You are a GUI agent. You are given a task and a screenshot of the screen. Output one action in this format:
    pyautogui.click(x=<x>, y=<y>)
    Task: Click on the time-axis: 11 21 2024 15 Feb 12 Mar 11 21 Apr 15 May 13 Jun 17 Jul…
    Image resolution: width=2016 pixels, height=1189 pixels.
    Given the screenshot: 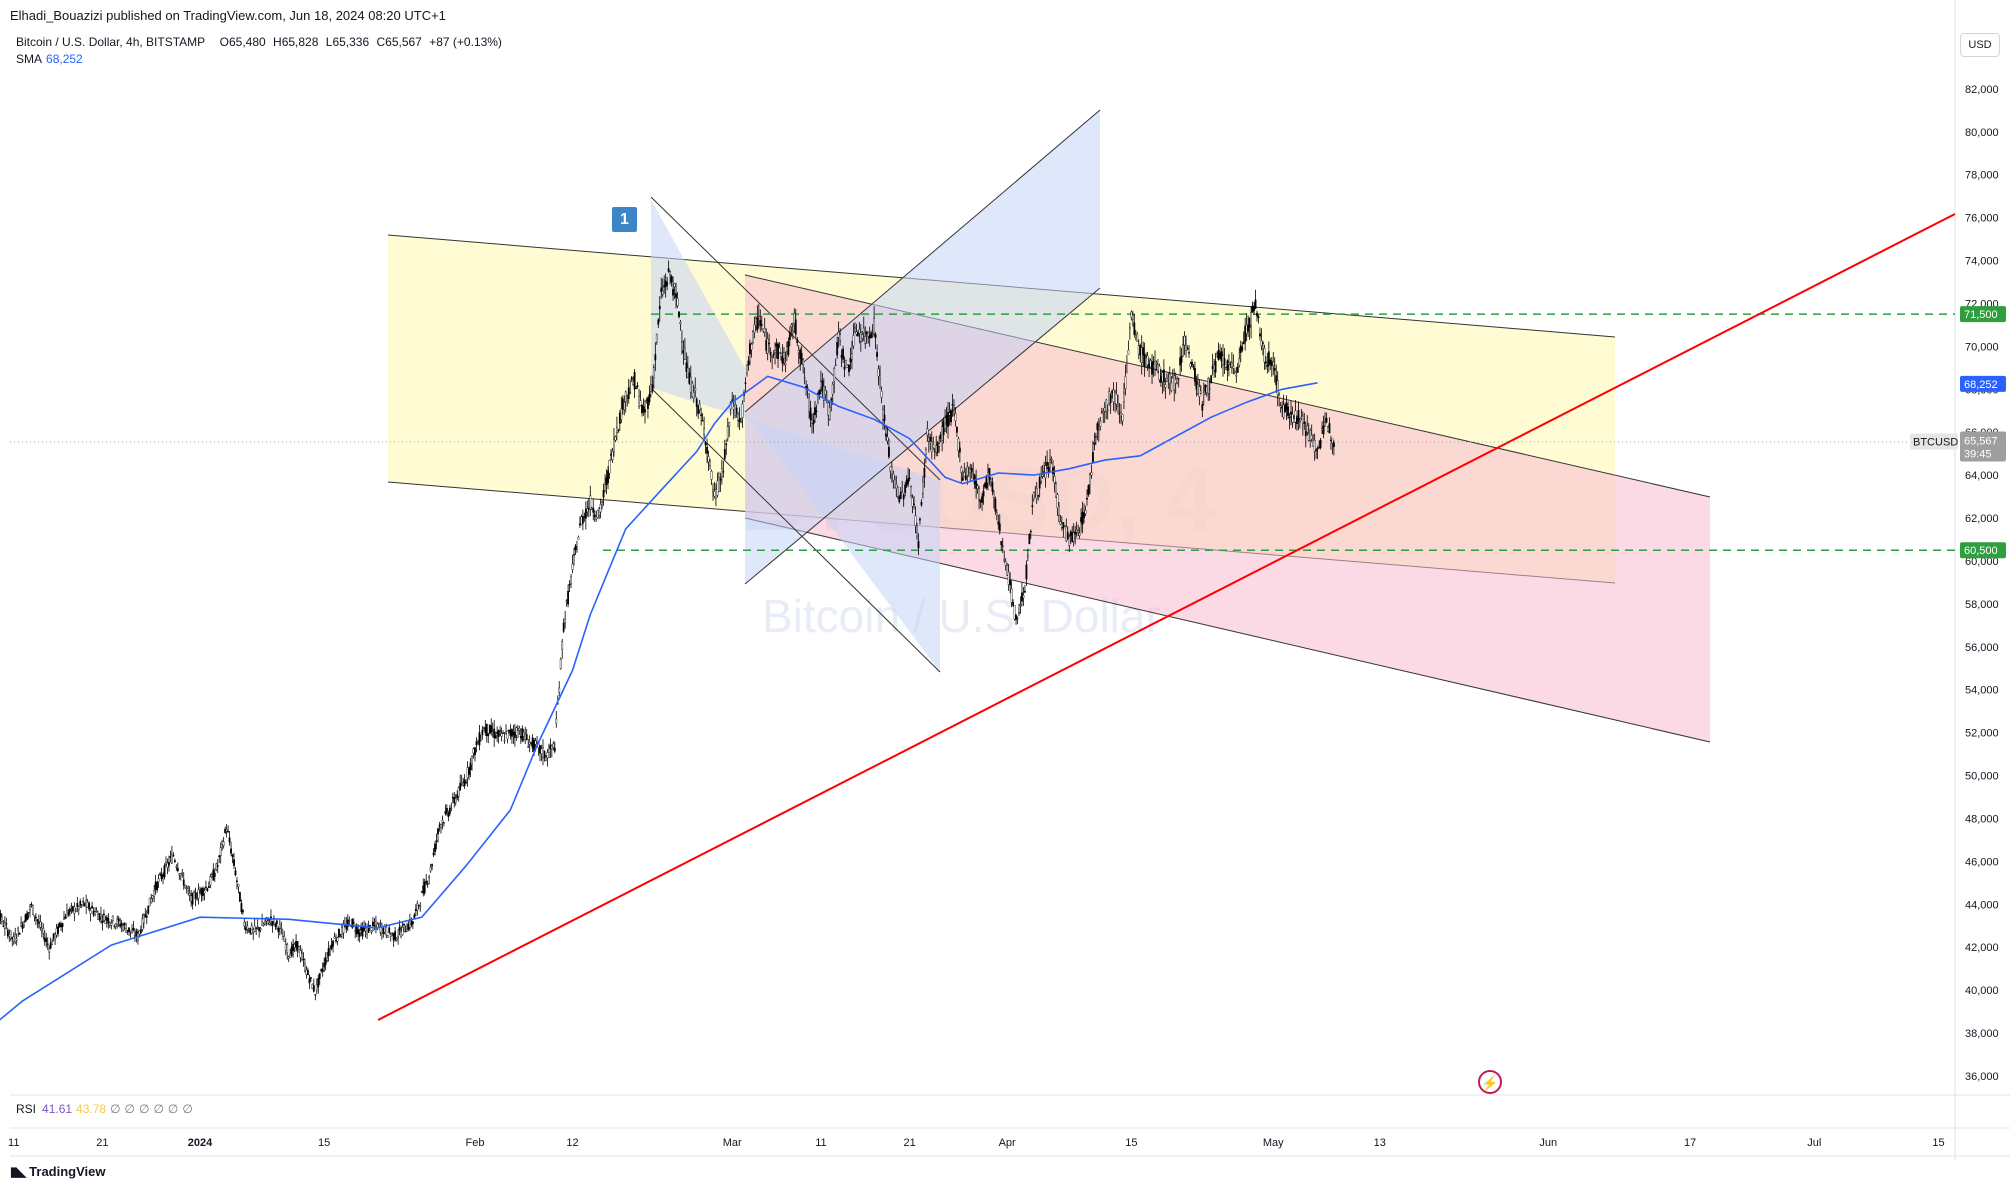 What is the action you would take?
    pyautogui.click(x=1012, y=1143)
    